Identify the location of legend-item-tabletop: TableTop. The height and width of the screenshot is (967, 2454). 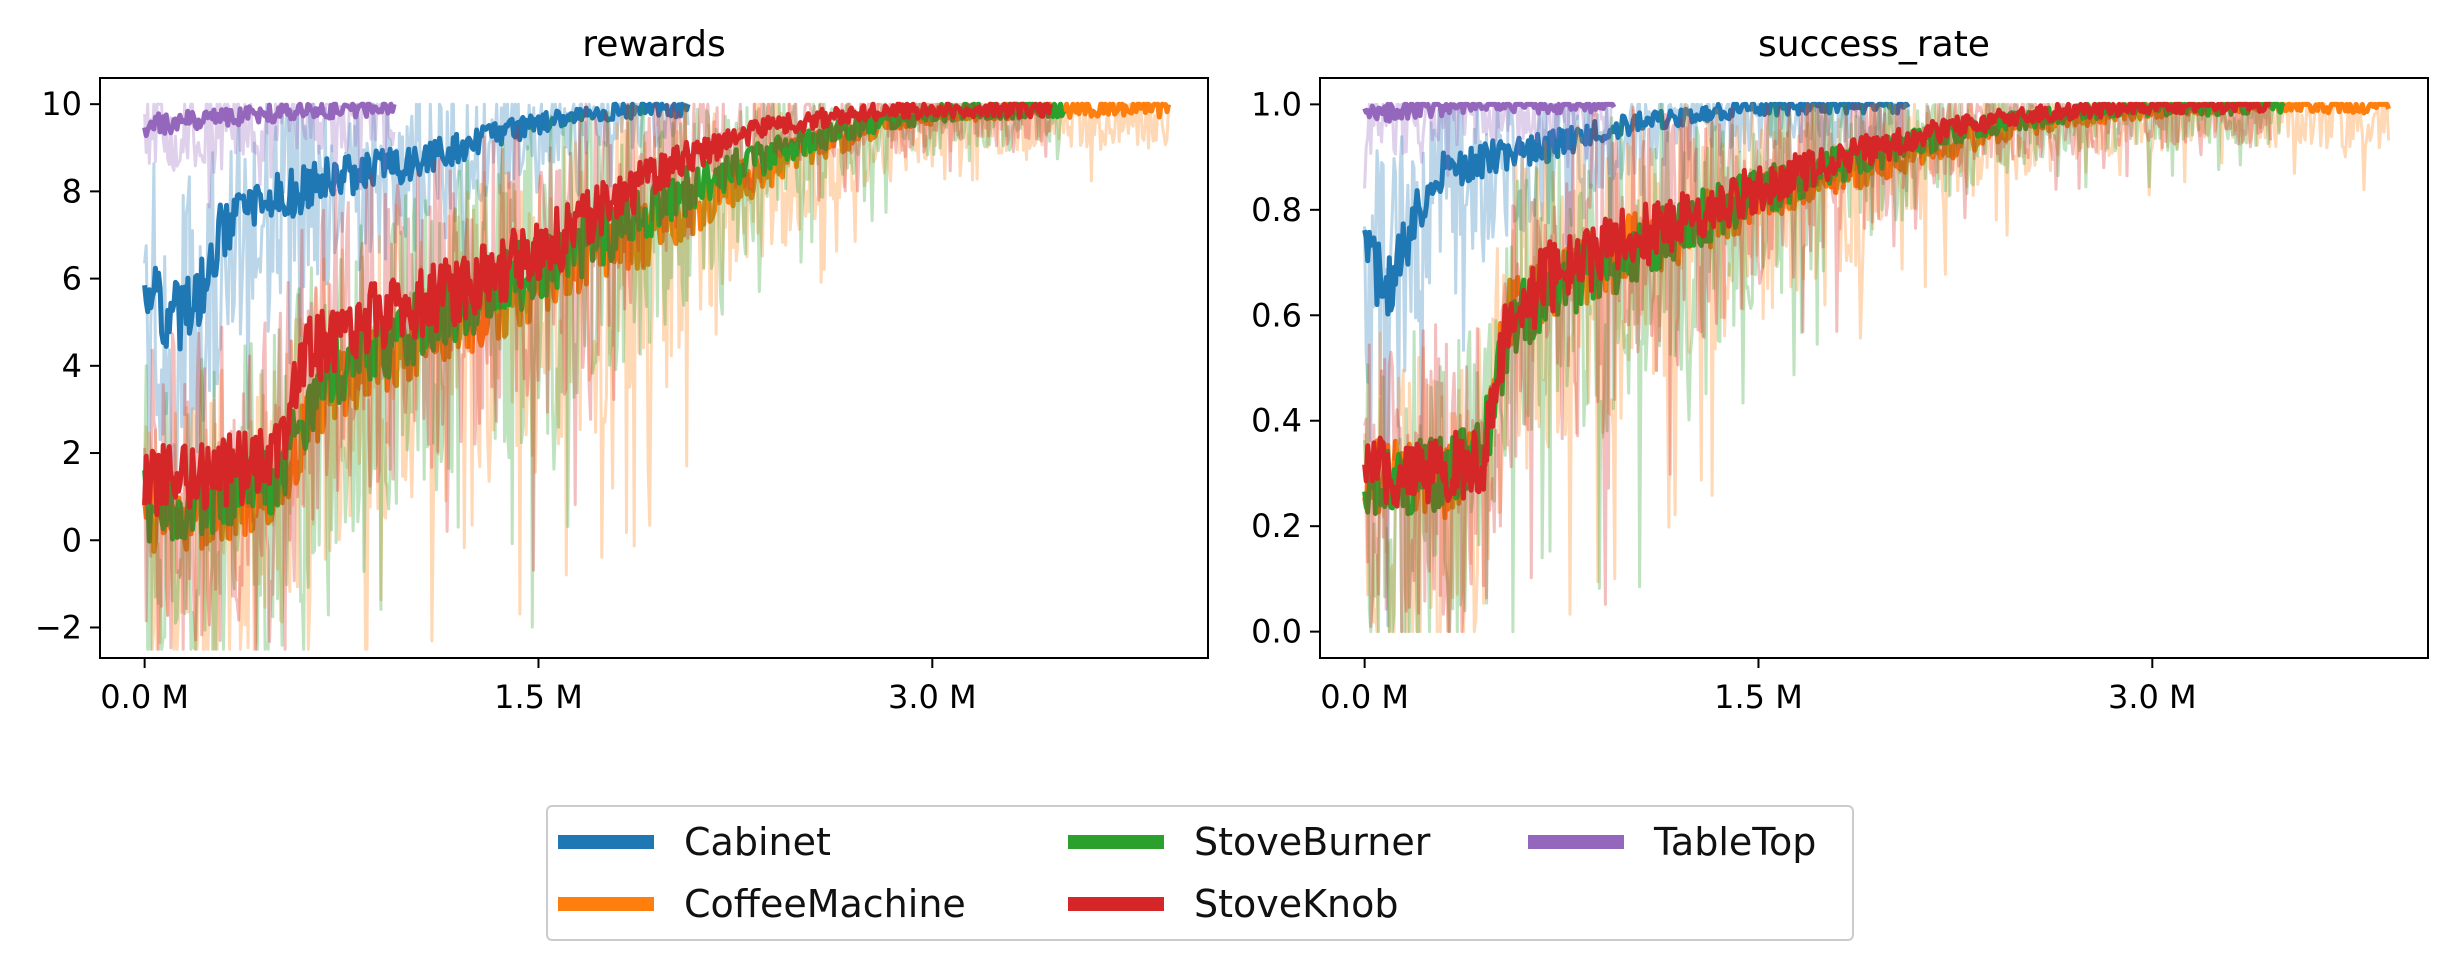
(1672, 842).